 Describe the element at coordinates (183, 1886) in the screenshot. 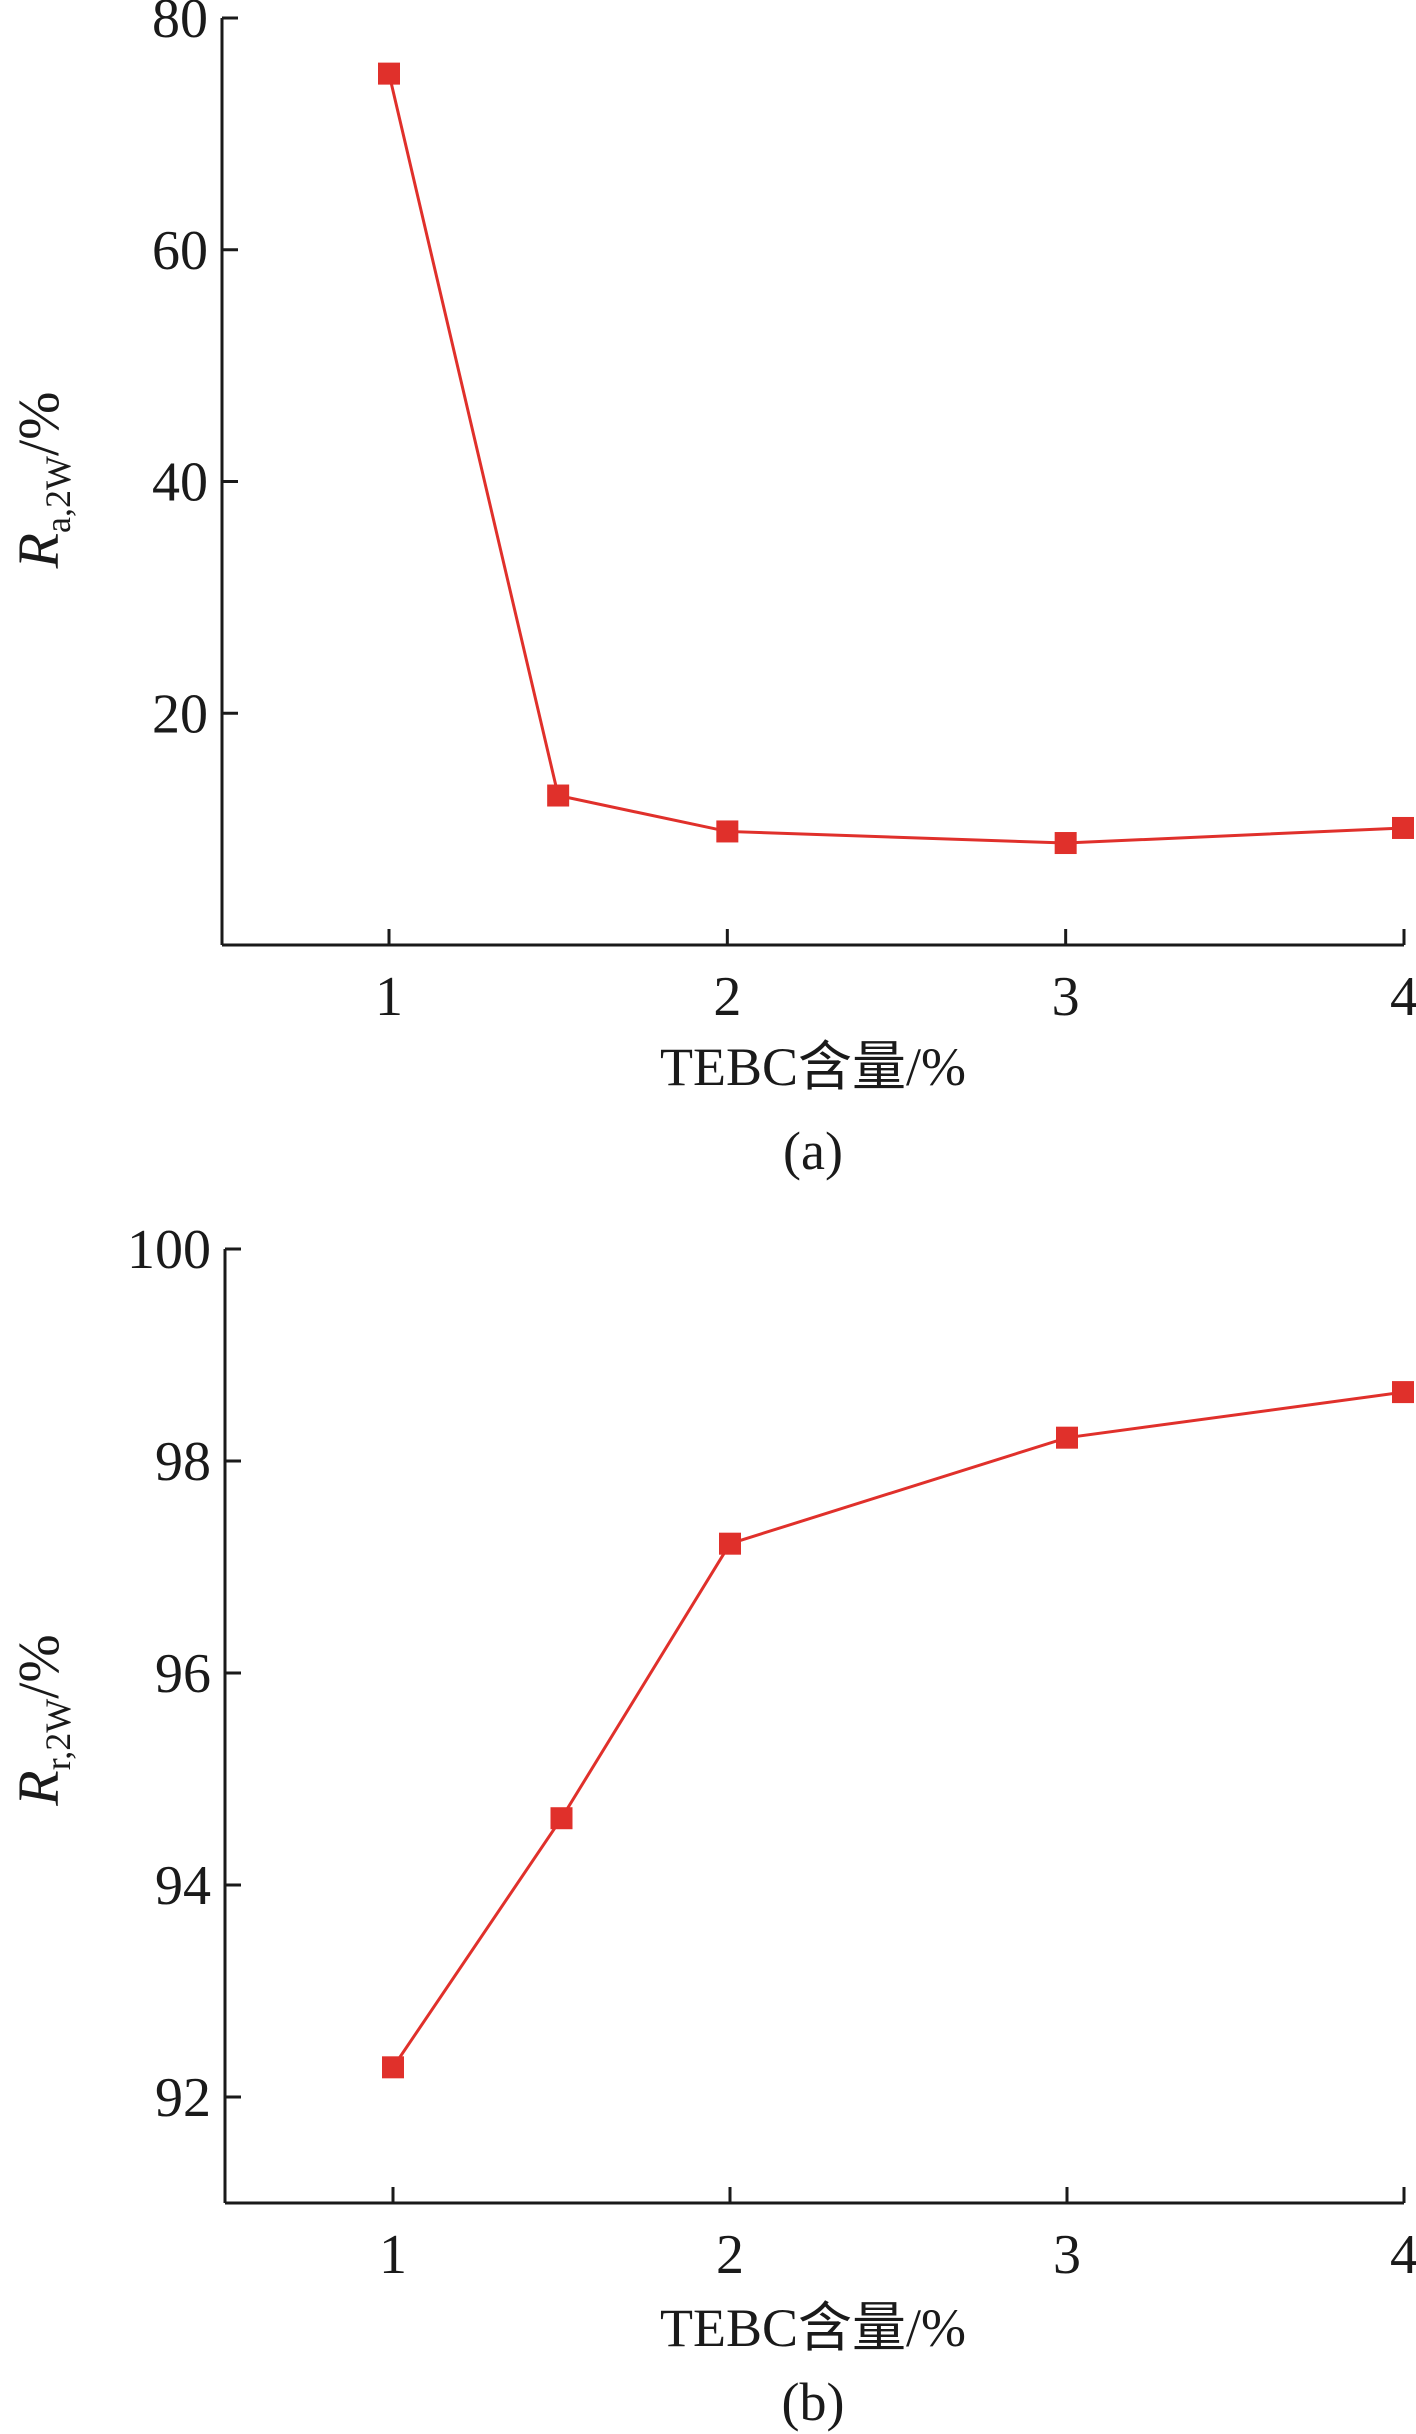

I see `y-tick-label-b-1: 94` at that location.